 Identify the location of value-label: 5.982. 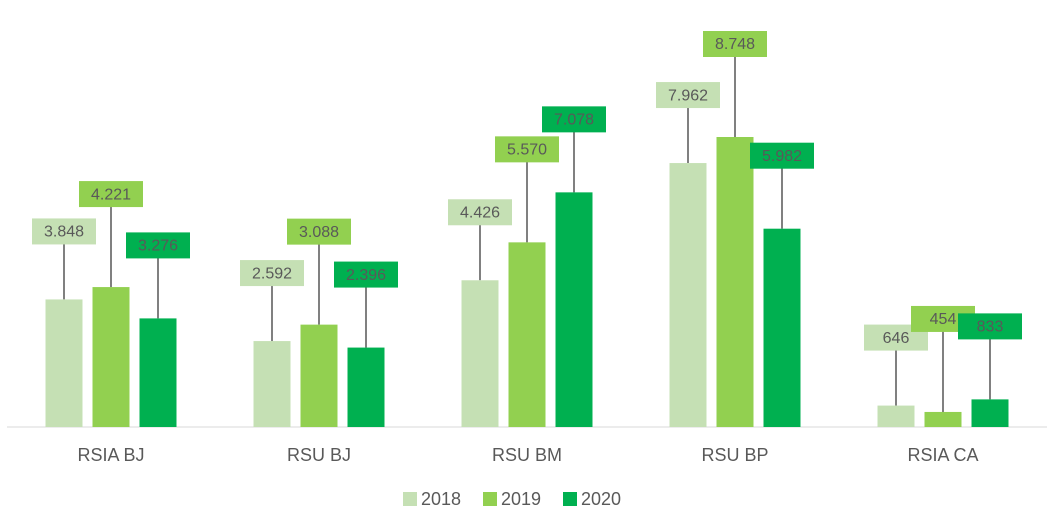
(782, 156).